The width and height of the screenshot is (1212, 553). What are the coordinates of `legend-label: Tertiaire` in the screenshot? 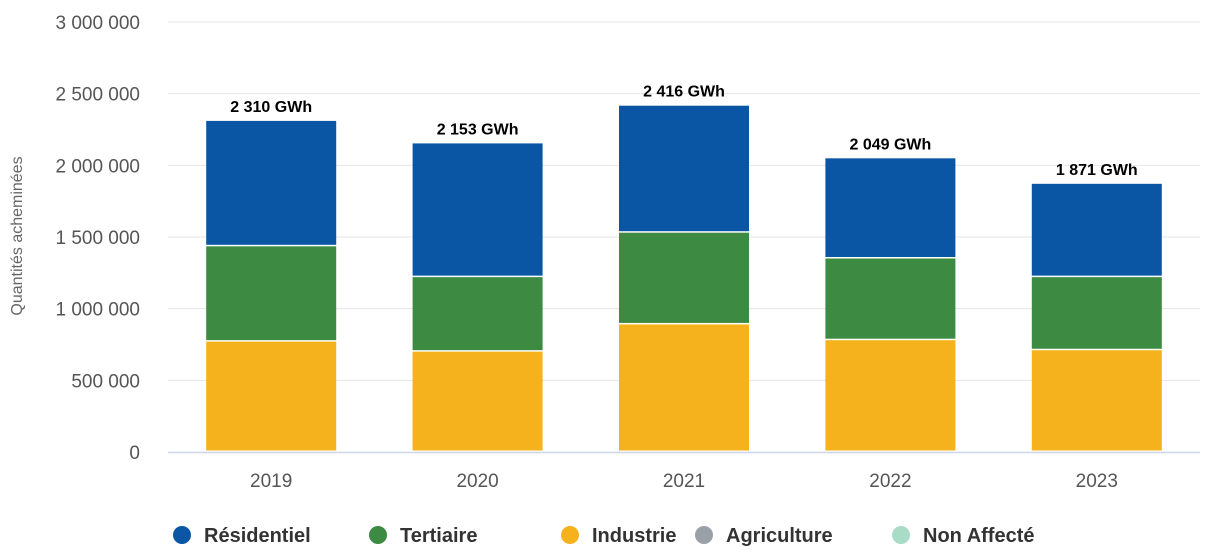 It's located at (438, 536).